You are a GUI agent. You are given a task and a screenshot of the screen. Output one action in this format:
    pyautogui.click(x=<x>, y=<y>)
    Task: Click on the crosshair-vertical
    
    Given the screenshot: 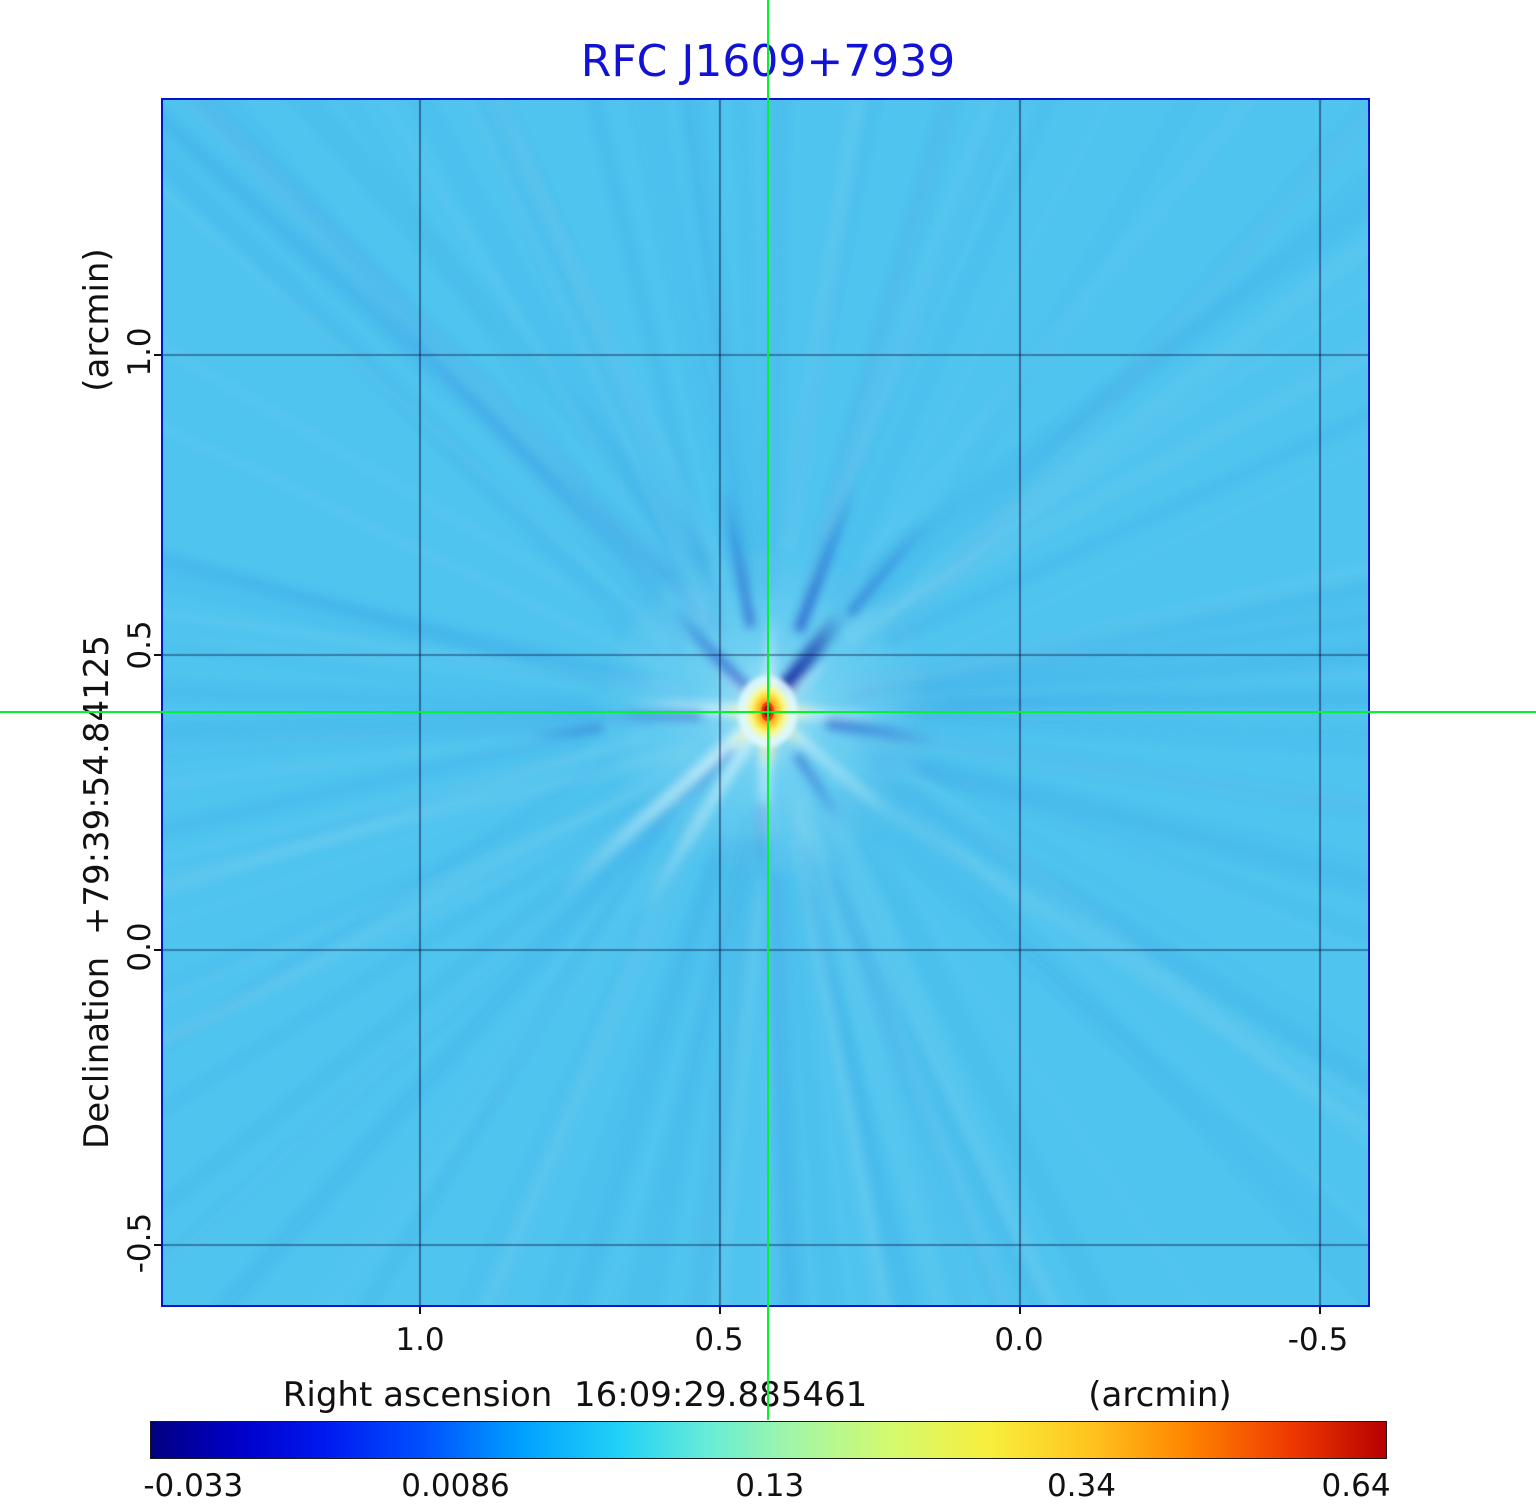 What is the action you would take?
    pyautogui.click(x=767, y=710)
    